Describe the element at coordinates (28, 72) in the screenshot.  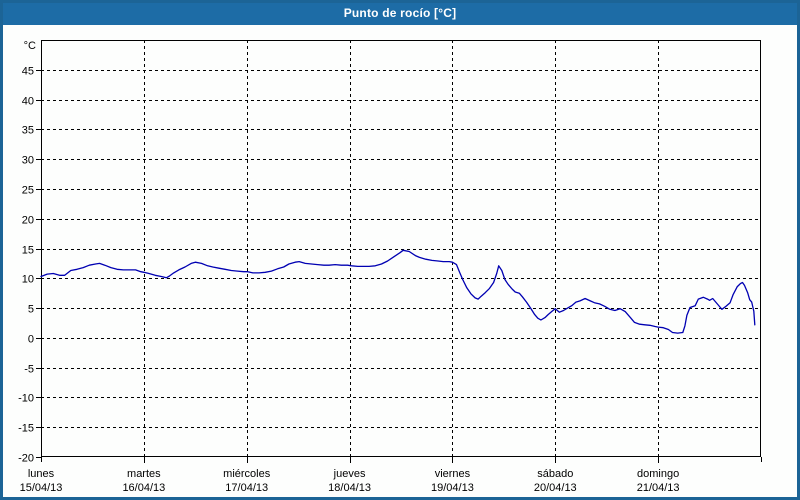
I see `y-tick-label: 45` at that location.